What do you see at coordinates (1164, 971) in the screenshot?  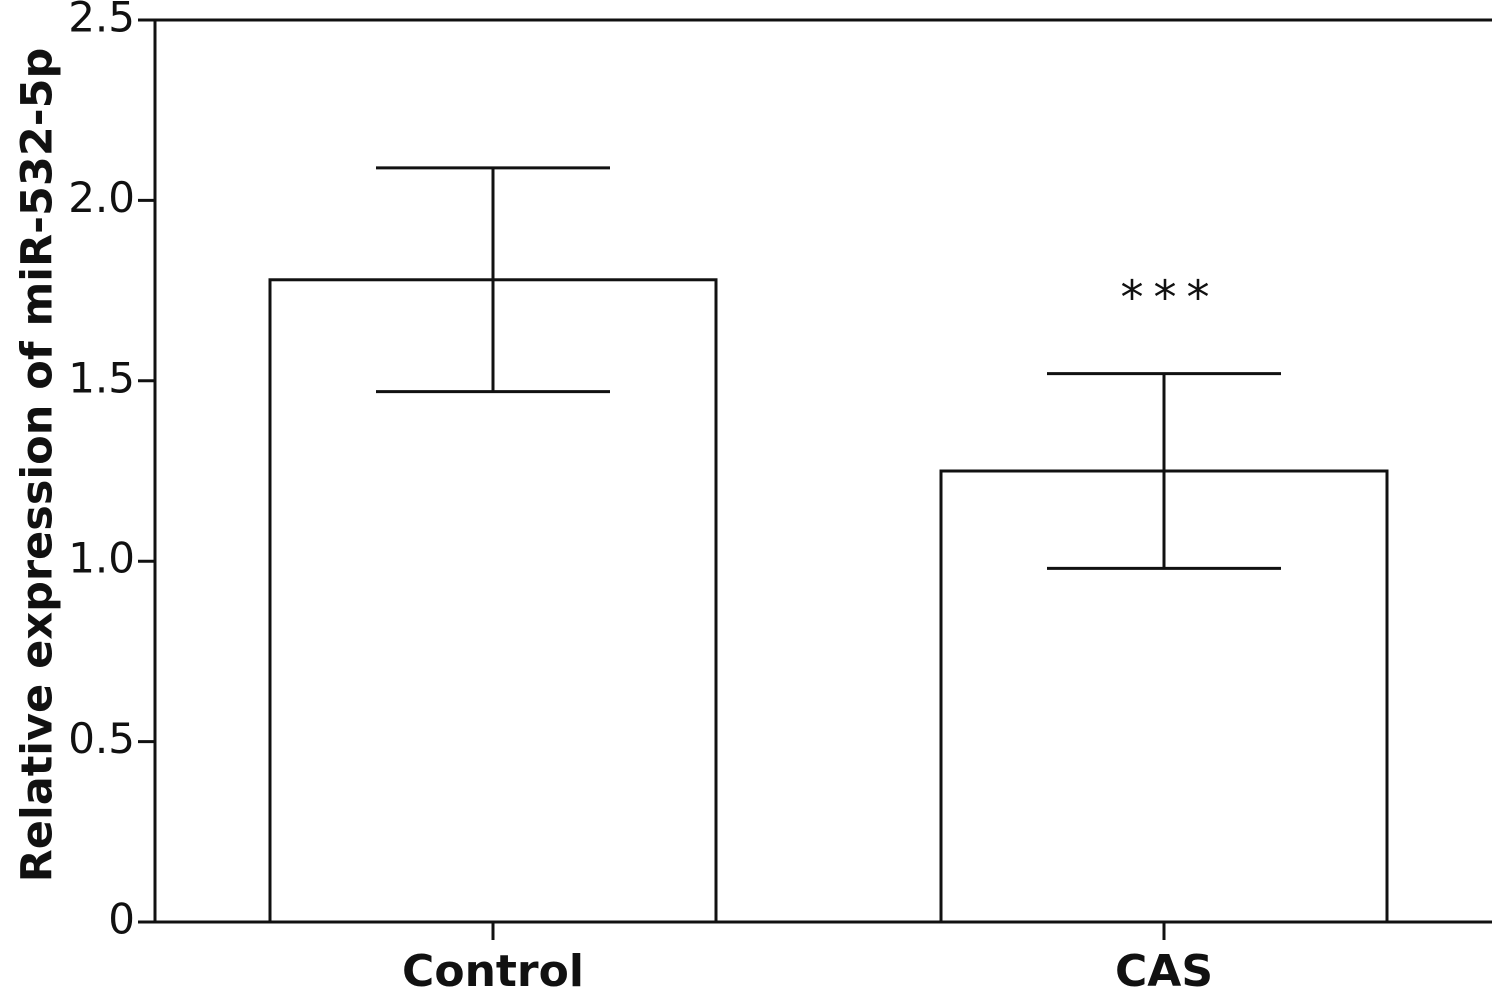 I see `x-tick-label-cas: CAS` at bounding box center [1164, 971].